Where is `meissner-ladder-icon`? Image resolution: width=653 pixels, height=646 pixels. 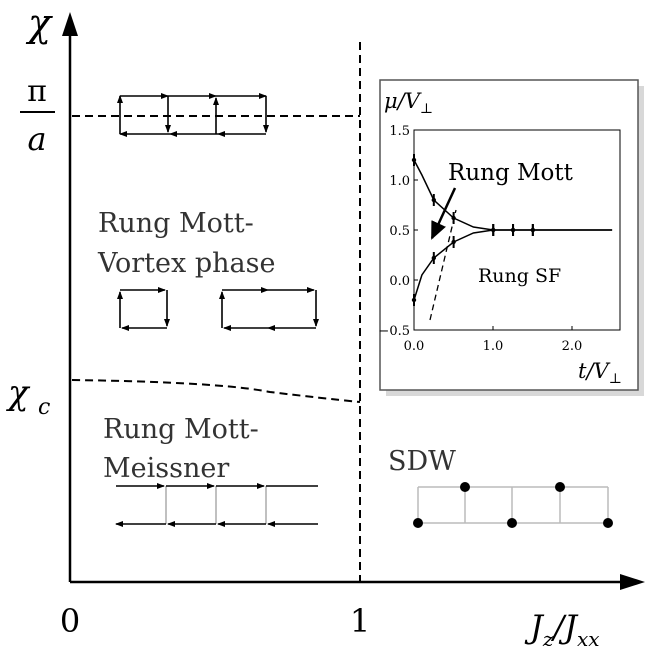 meissner-ladder-icon is located at coordinates (216, 505).